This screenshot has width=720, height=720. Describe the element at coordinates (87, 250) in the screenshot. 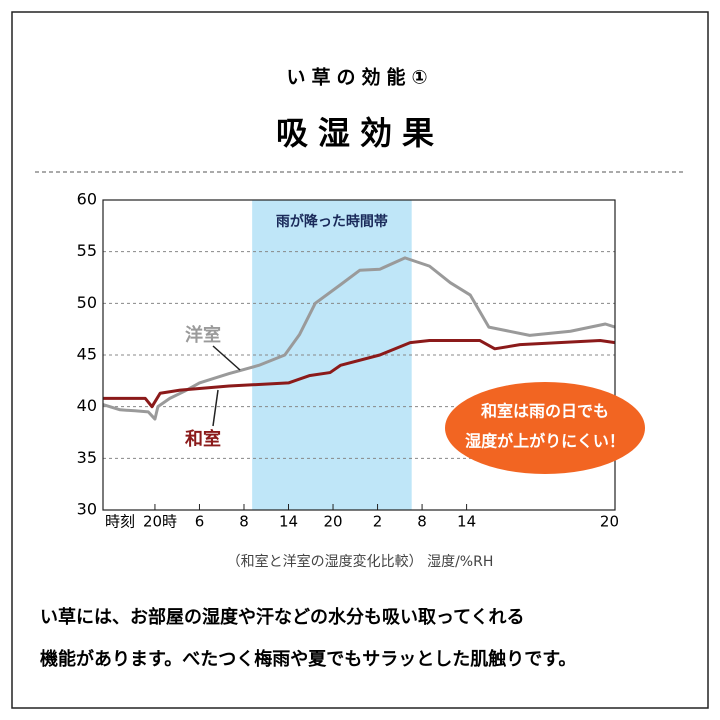

I see `y-tick-label: 55` at that location.